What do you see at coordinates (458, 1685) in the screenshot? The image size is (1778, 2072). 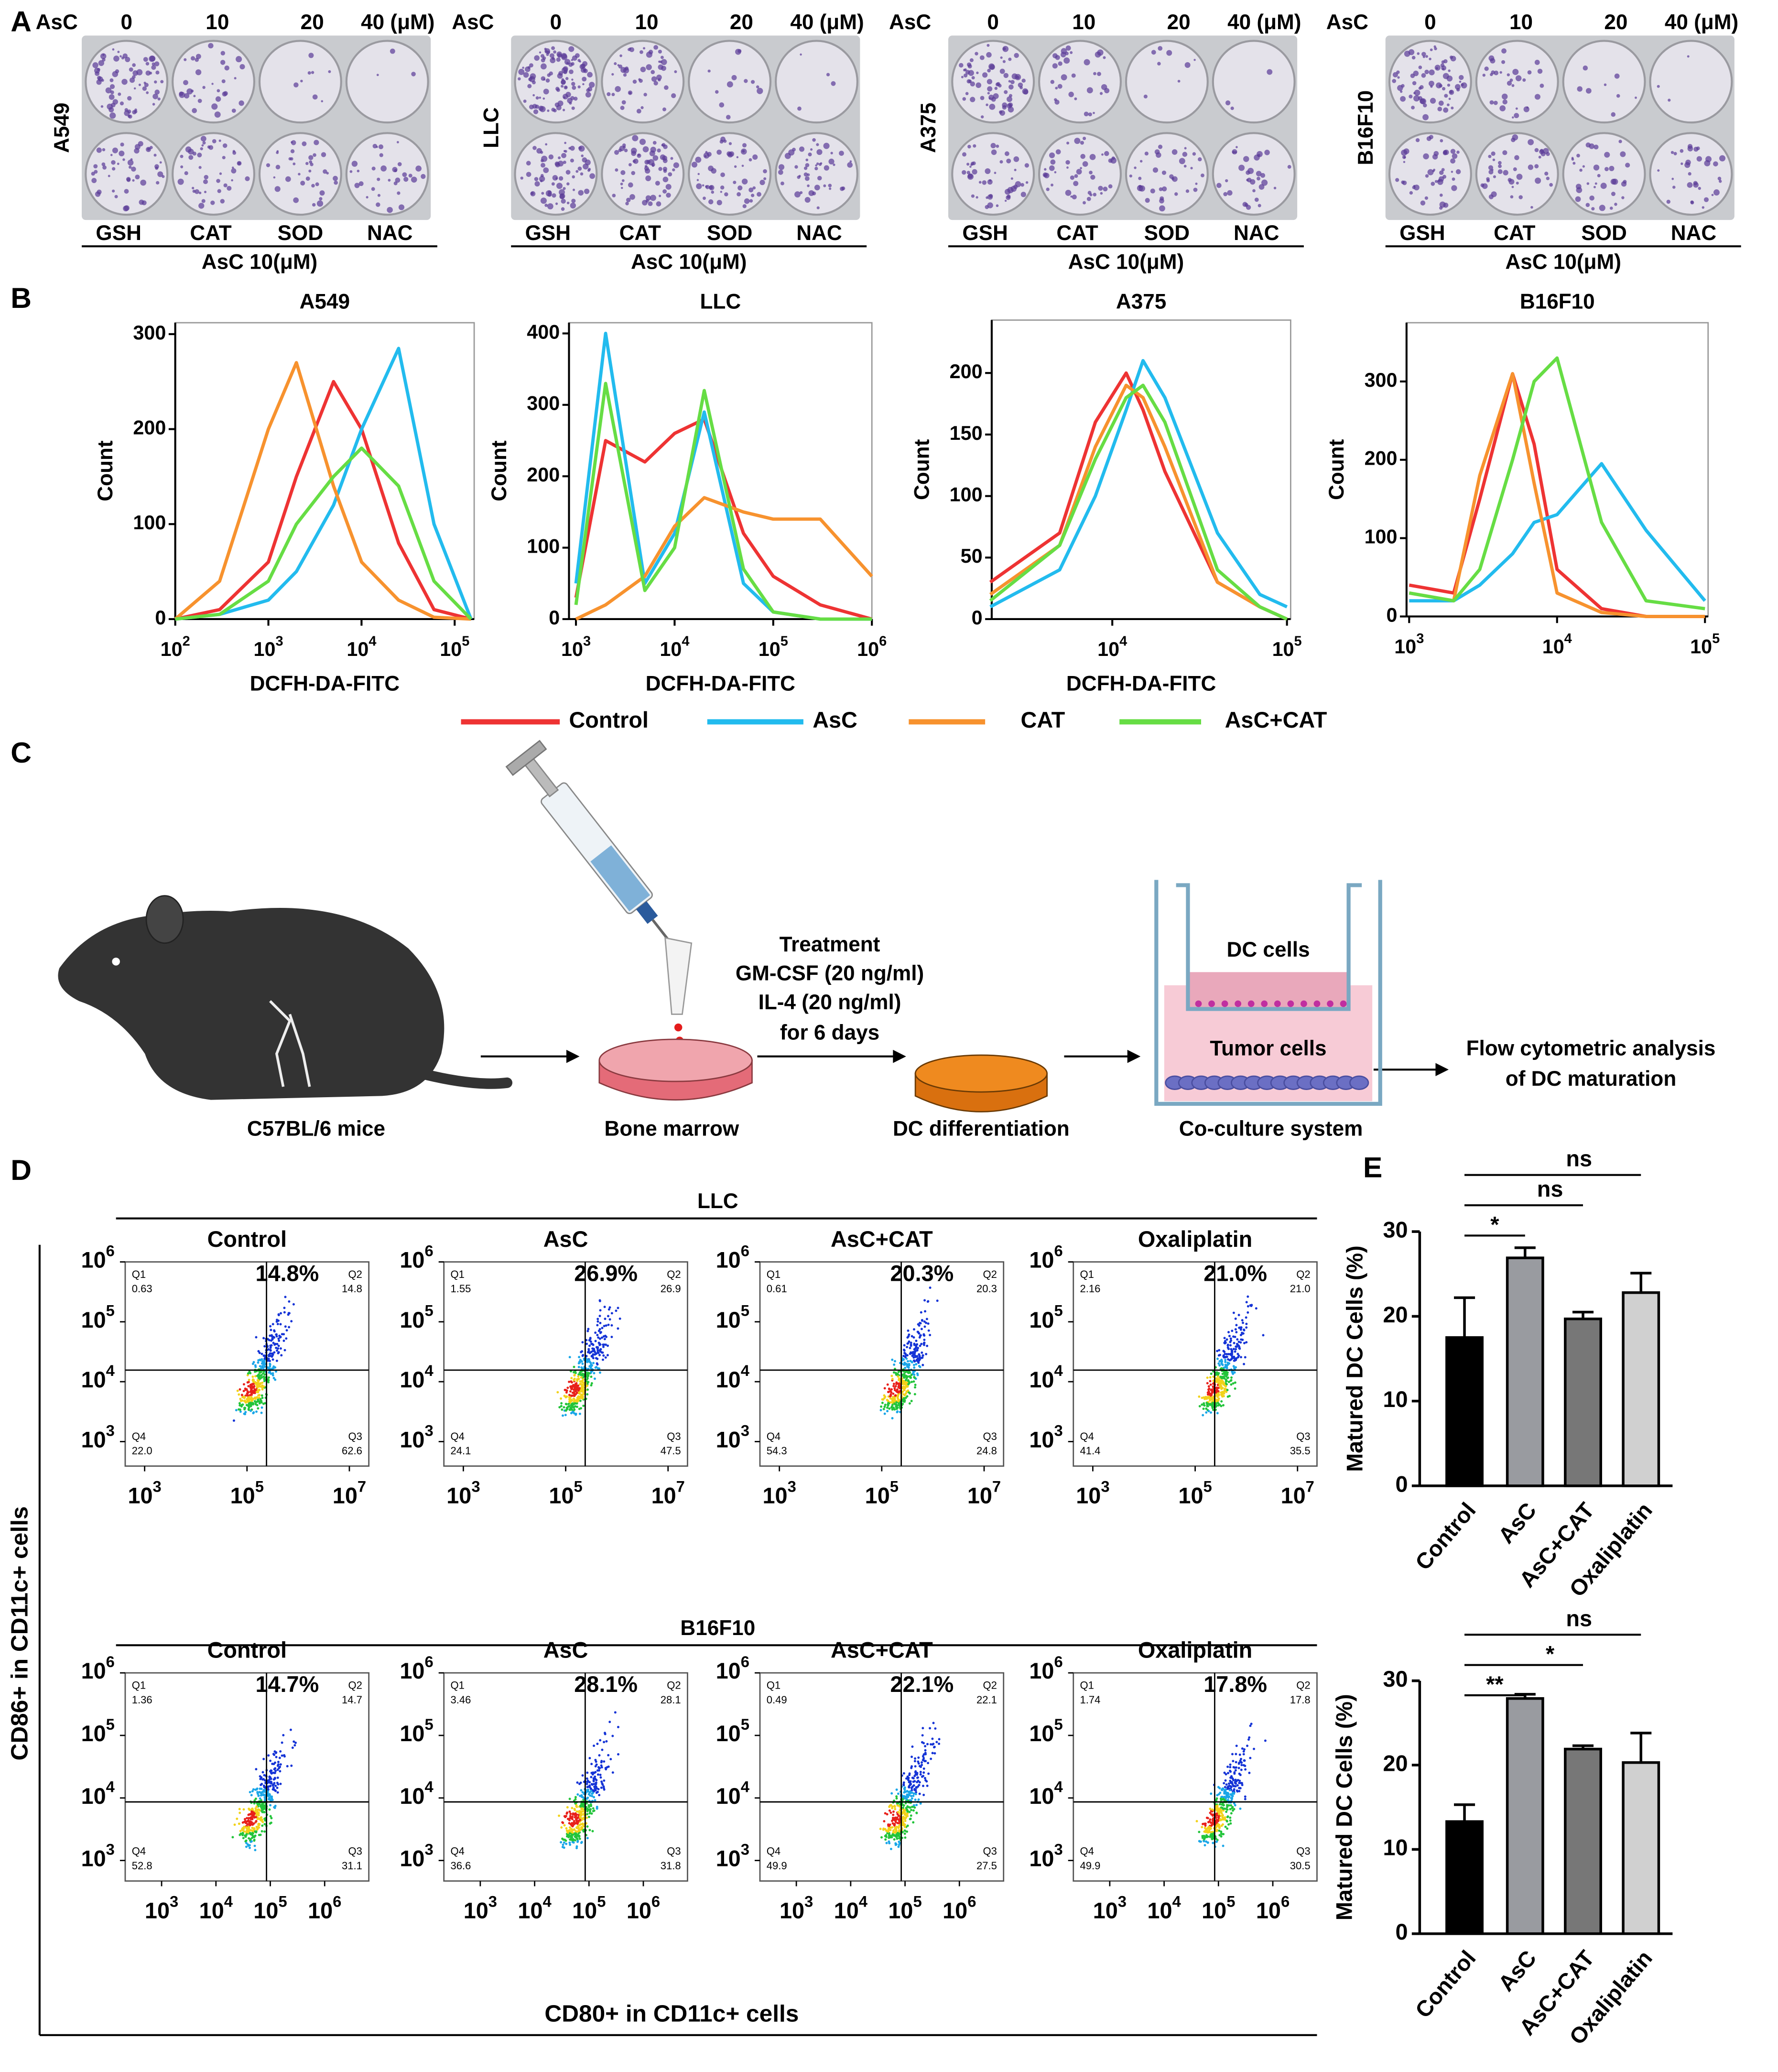 I see `quadrant-name: Q1` at bounding box center [458, 1685].